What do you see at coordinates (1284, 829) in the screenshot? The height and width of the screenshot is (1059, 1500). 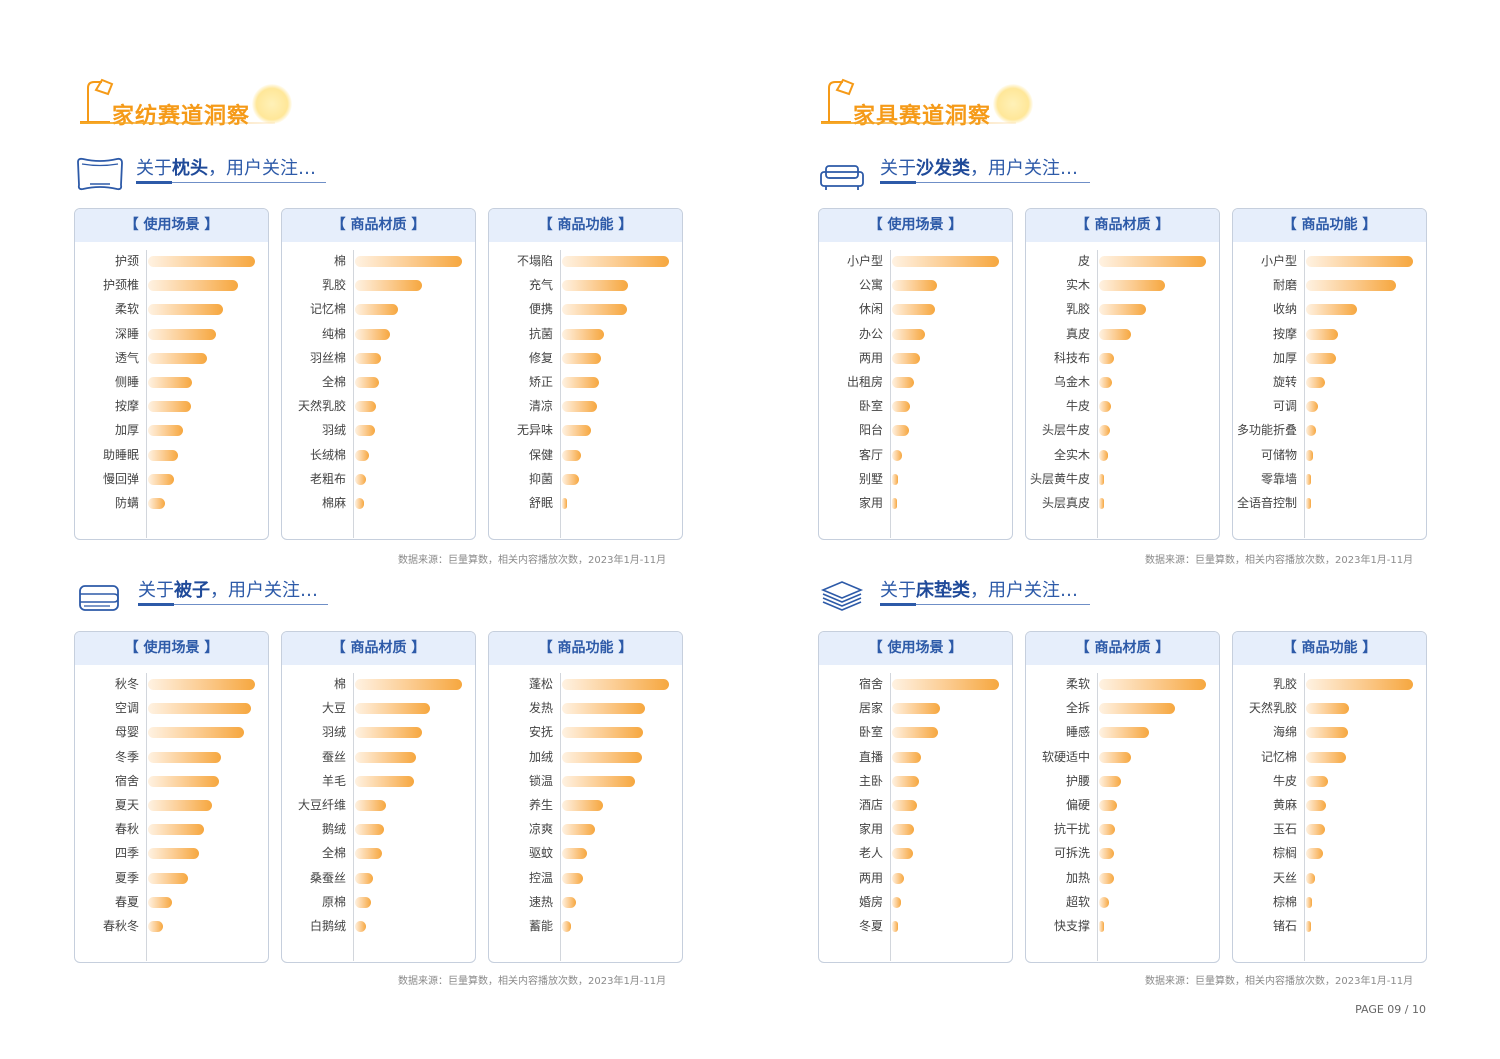 I see `tick-label: 玉石` at bounding box center [1284, 829].